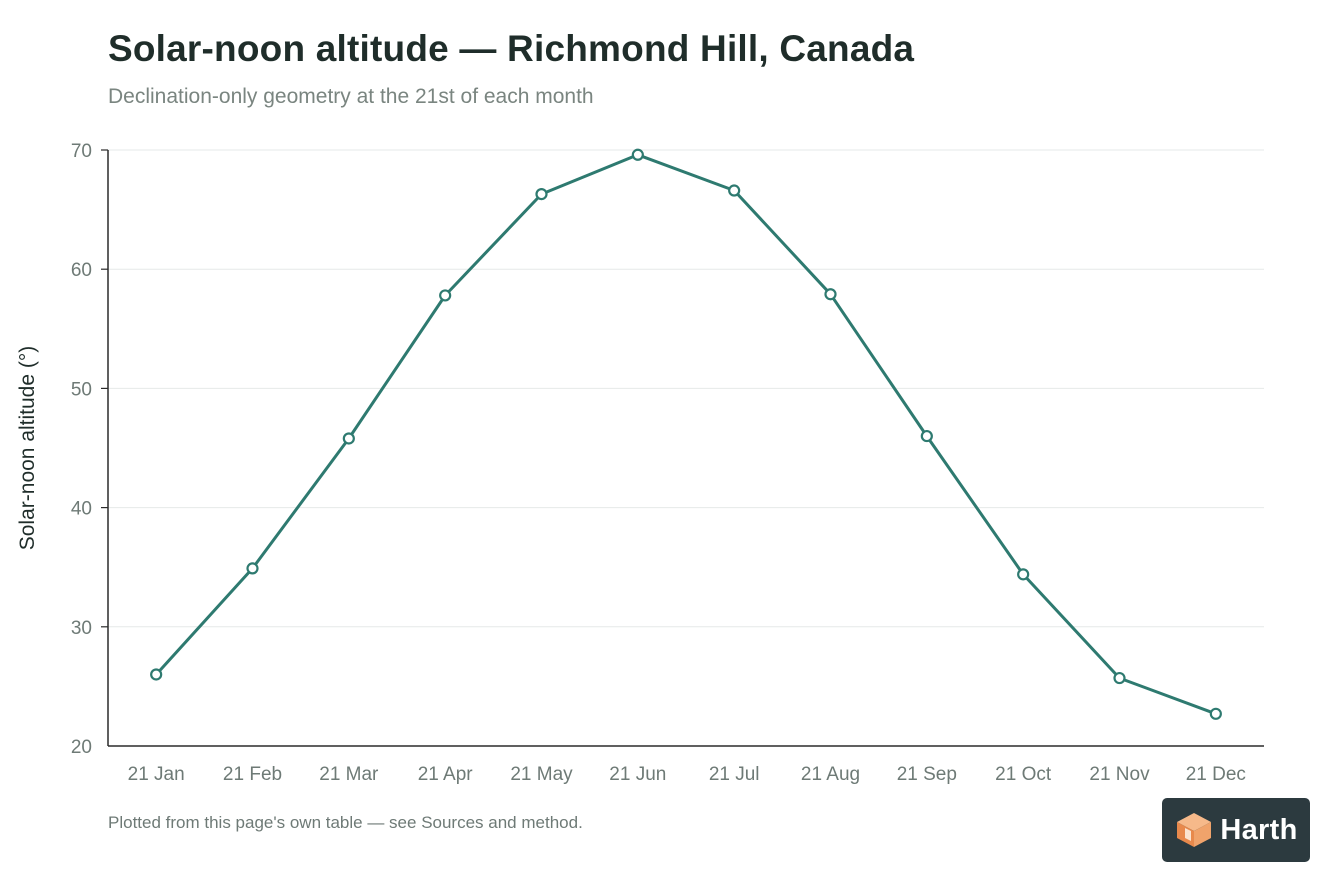 The height and width of the screenshot is (896, 1344). What do you see at coordinates (81, 628) in the screenshot?
I see `y-tick-label: 30` at bounding box center [81, 628].